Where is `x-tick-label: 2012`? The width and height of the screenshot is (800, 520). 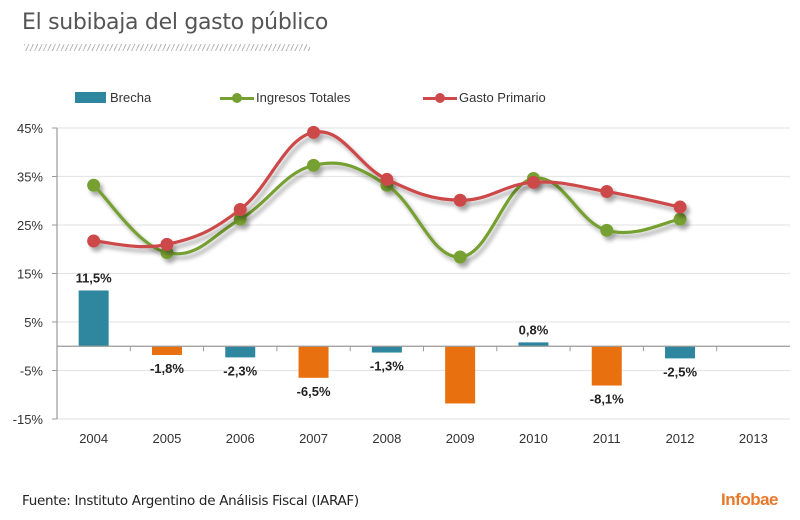 x-tick-label: 2012 is located at coordinates (680, 438).